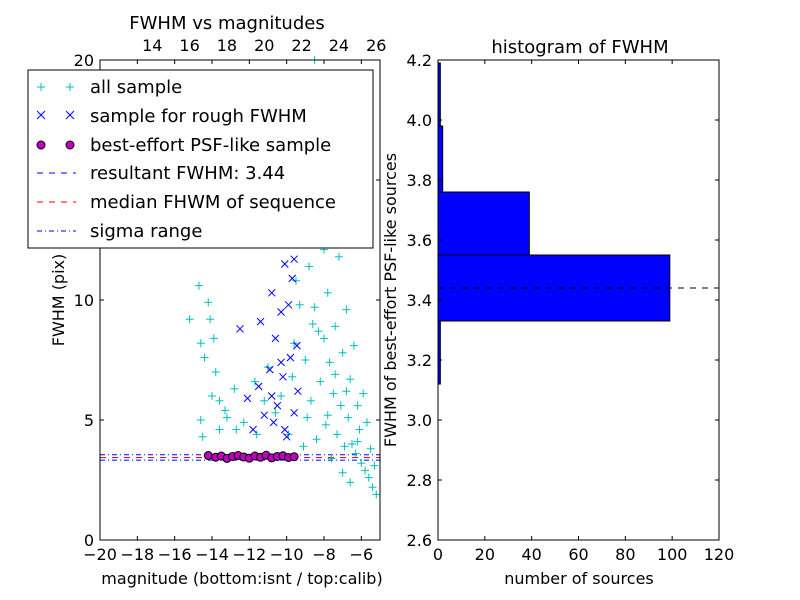 This screenshot has width=800, height=600. I want to click on y-tick-label: 2.6, so click(419, 540).